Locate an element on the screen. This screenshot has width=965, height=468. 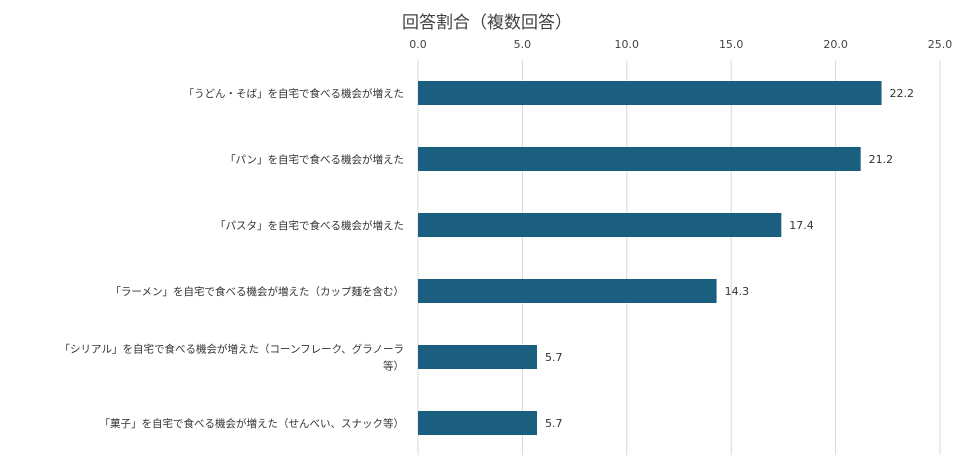
x-tick-label: 10.0 is located at coordinates (627, 44).